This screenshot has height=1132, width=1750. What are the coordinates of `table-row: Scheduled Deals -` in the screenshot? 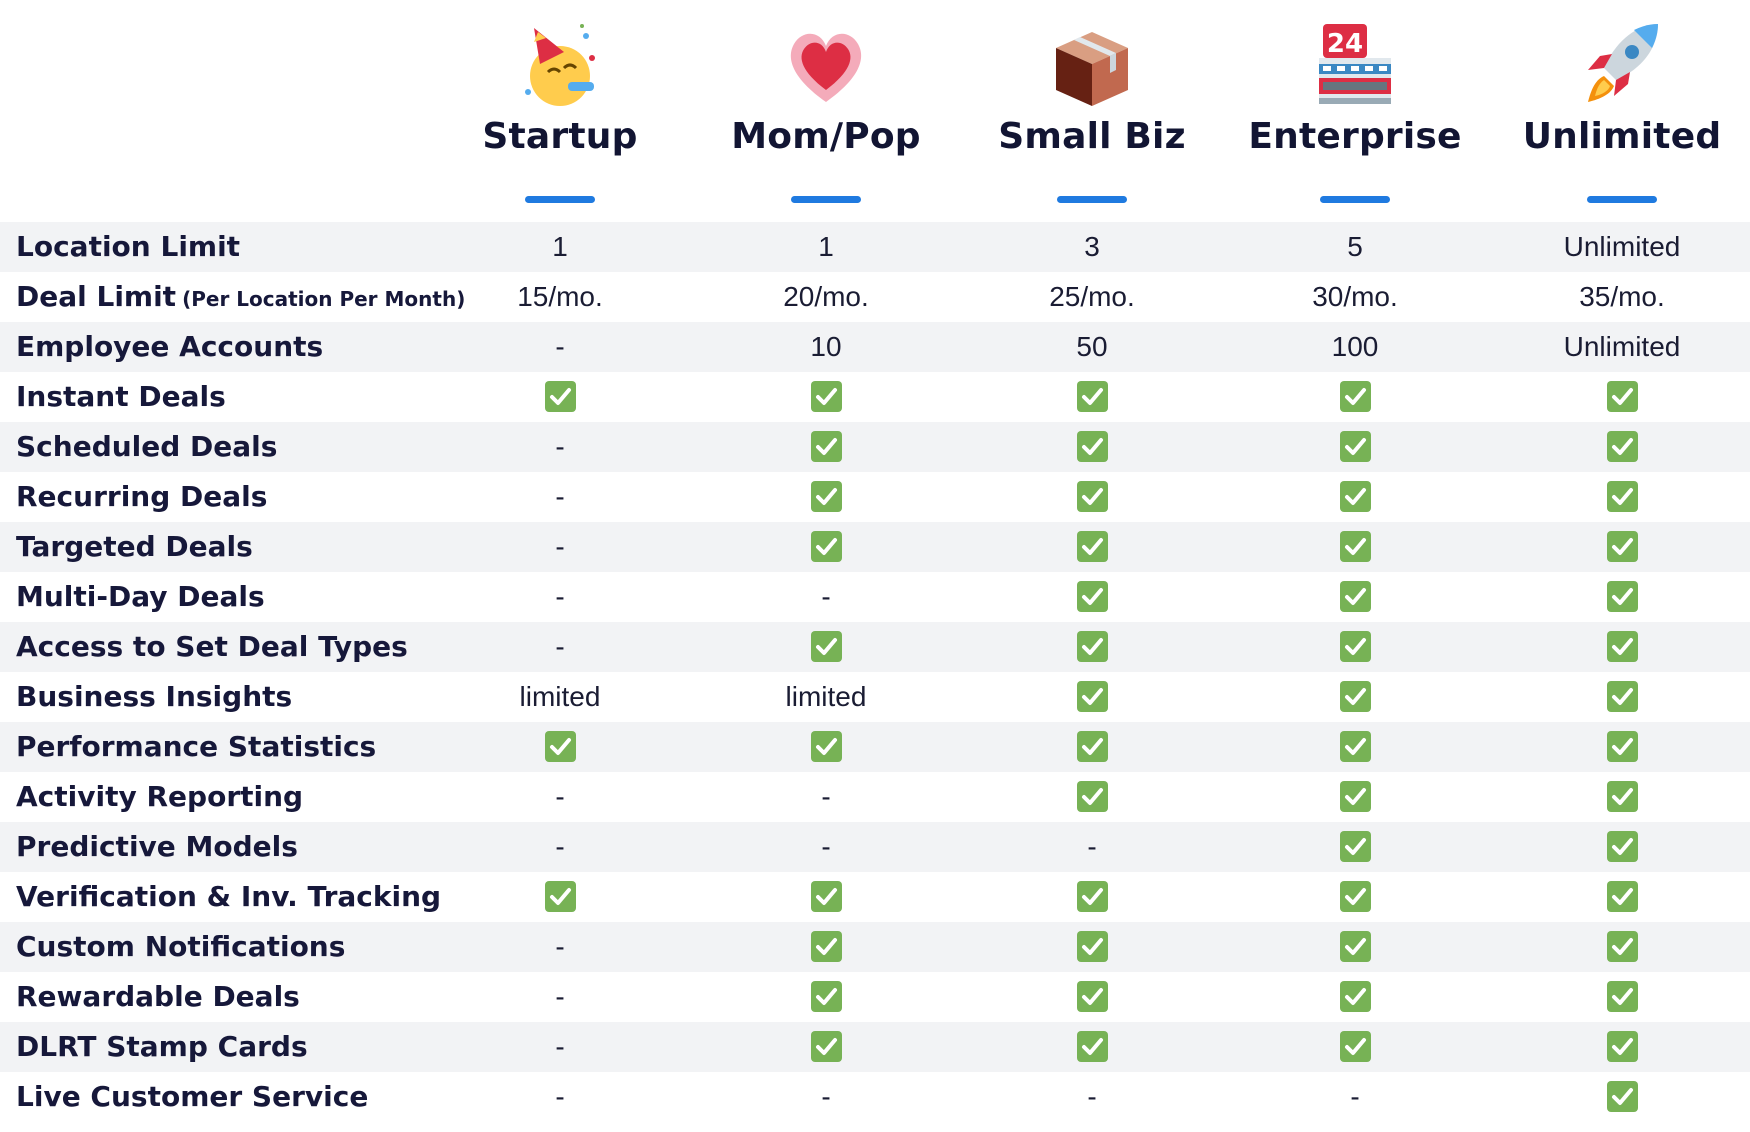 It's located at (875, 447).